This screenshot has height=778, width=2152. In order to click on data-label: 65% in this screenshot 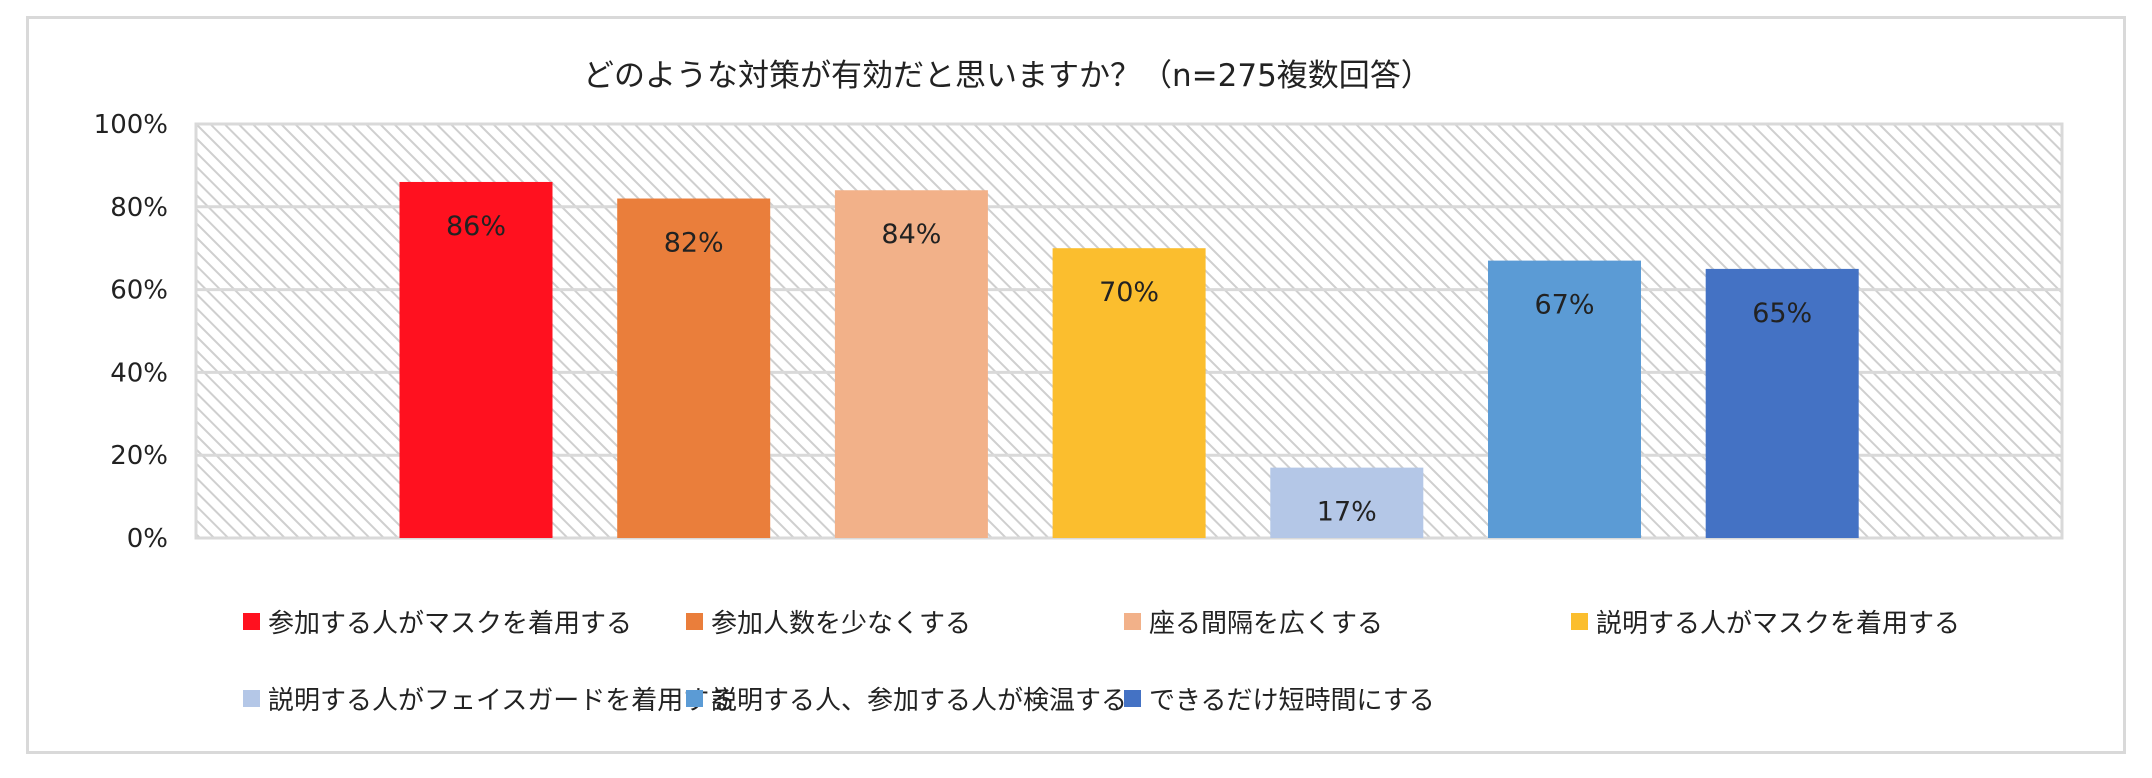, I will do `click(1782, 313)`.